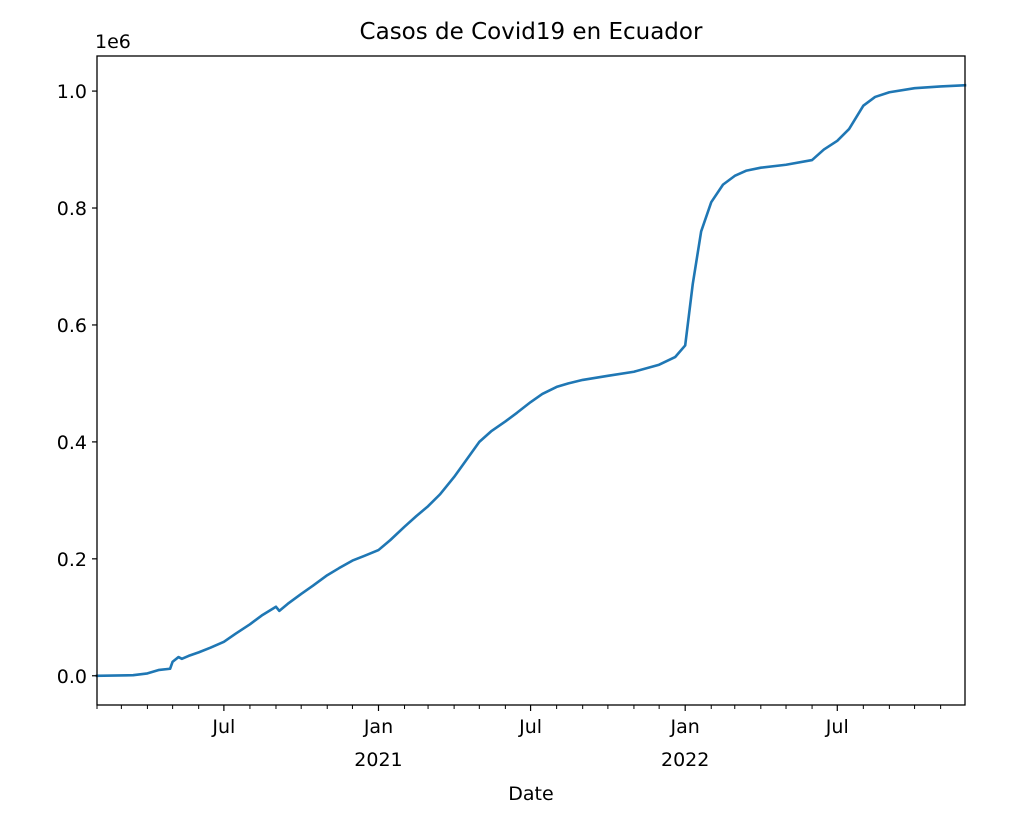 This screenshot has width=1016, height=840. What do you see at coordinates (530, 794) in the screenshot?
I see `x-axis-label: Date` at bounding box center [530, 794].